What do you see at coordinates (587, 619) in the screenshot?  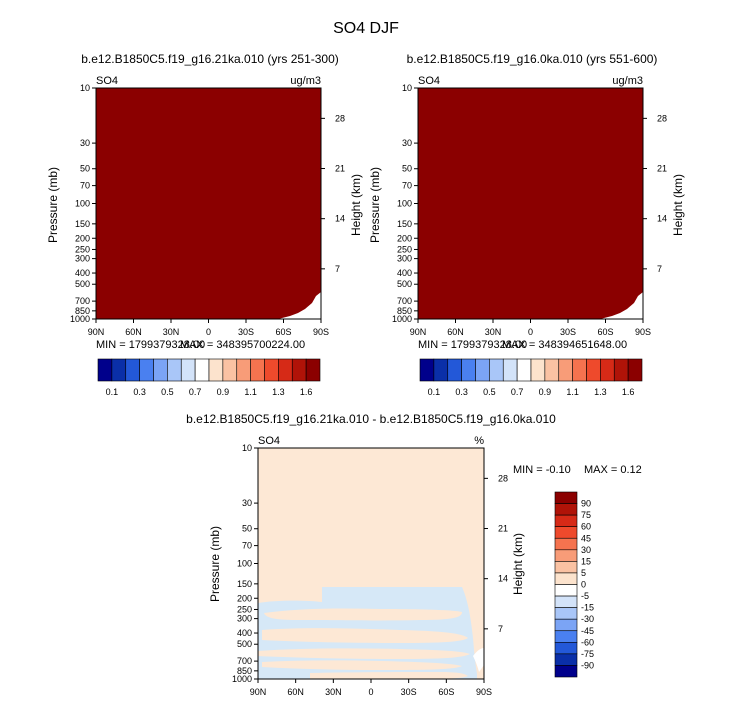 I see `colorbar-label: -30` at bounding box center [587, 619].